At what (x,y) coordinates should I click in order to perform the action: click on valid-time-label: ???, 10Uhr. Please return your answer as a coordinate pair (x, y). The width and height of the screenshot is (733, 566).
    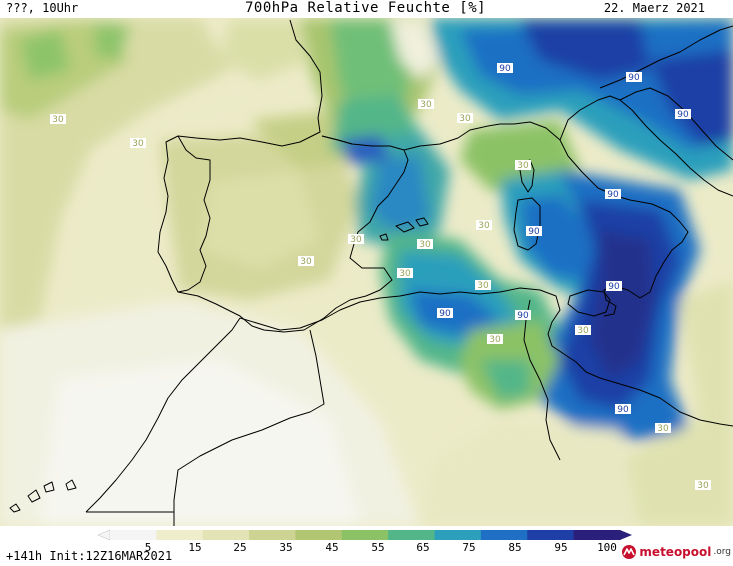
    Looking at the image, I should click on (42, 8).